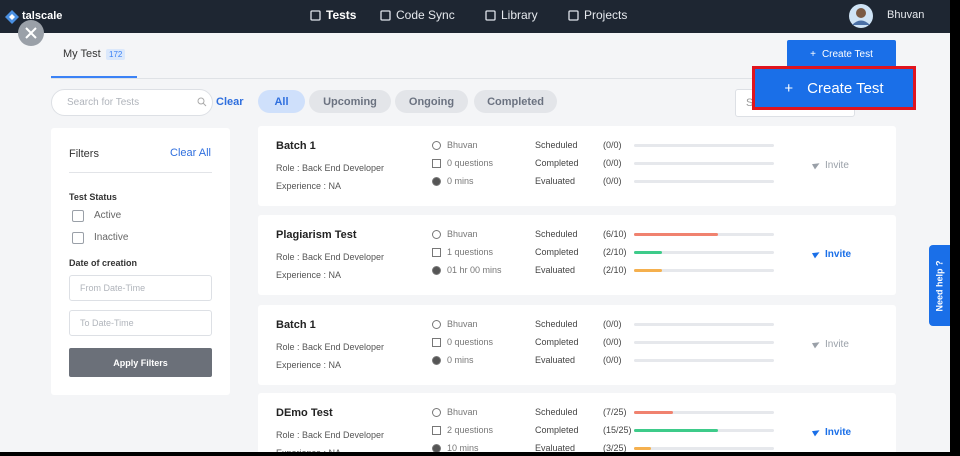 This screenshot has width=960, height=456. What do you see at coordinates (816, 254) in the screenshot?
I see `invite-icon` at bounding box center [816, 254].